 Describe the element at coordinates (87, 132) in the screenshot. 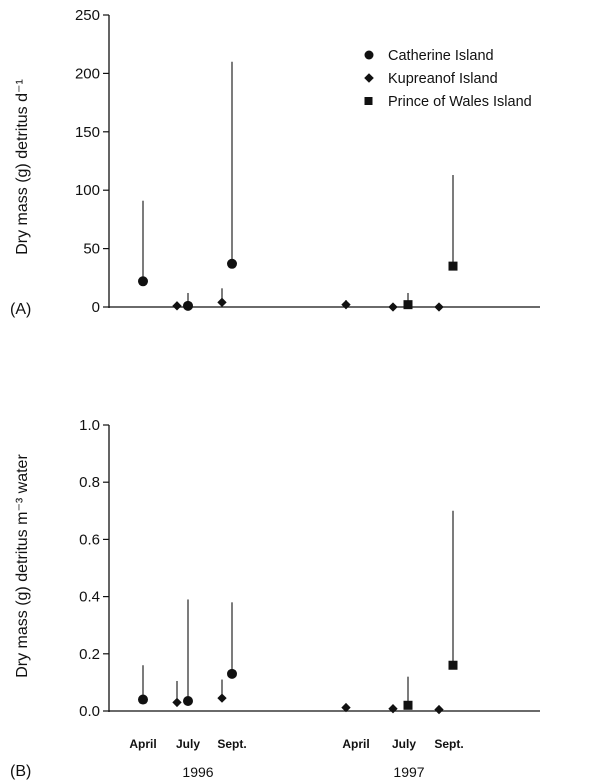

I see `panel-a-y-tick-label: 150` at that location.